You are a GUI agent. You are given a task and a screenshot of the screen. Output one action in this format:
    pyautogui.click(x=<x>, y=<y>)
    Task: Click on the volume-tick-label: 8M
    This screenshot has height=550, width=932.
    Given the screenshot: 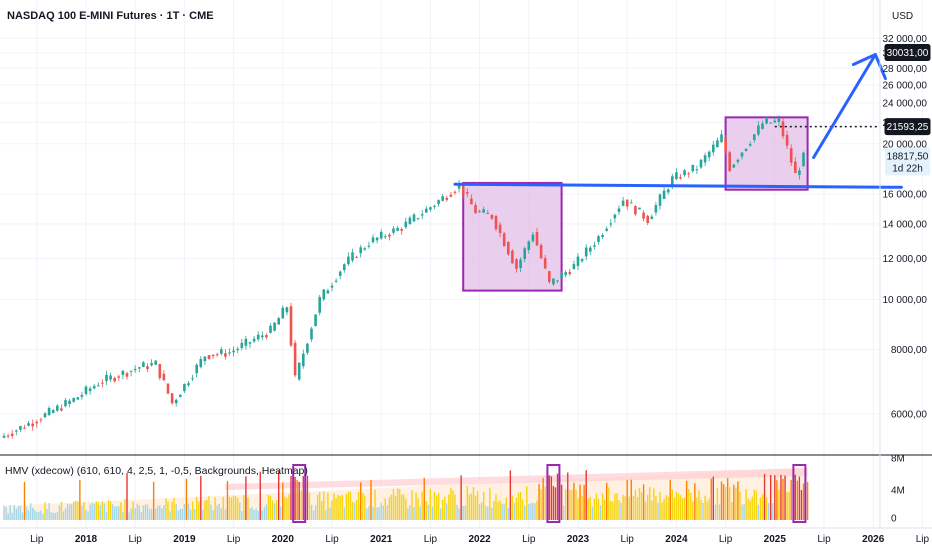 What is the action you would take?
    pyautogui.click(x=898, y=459)
    